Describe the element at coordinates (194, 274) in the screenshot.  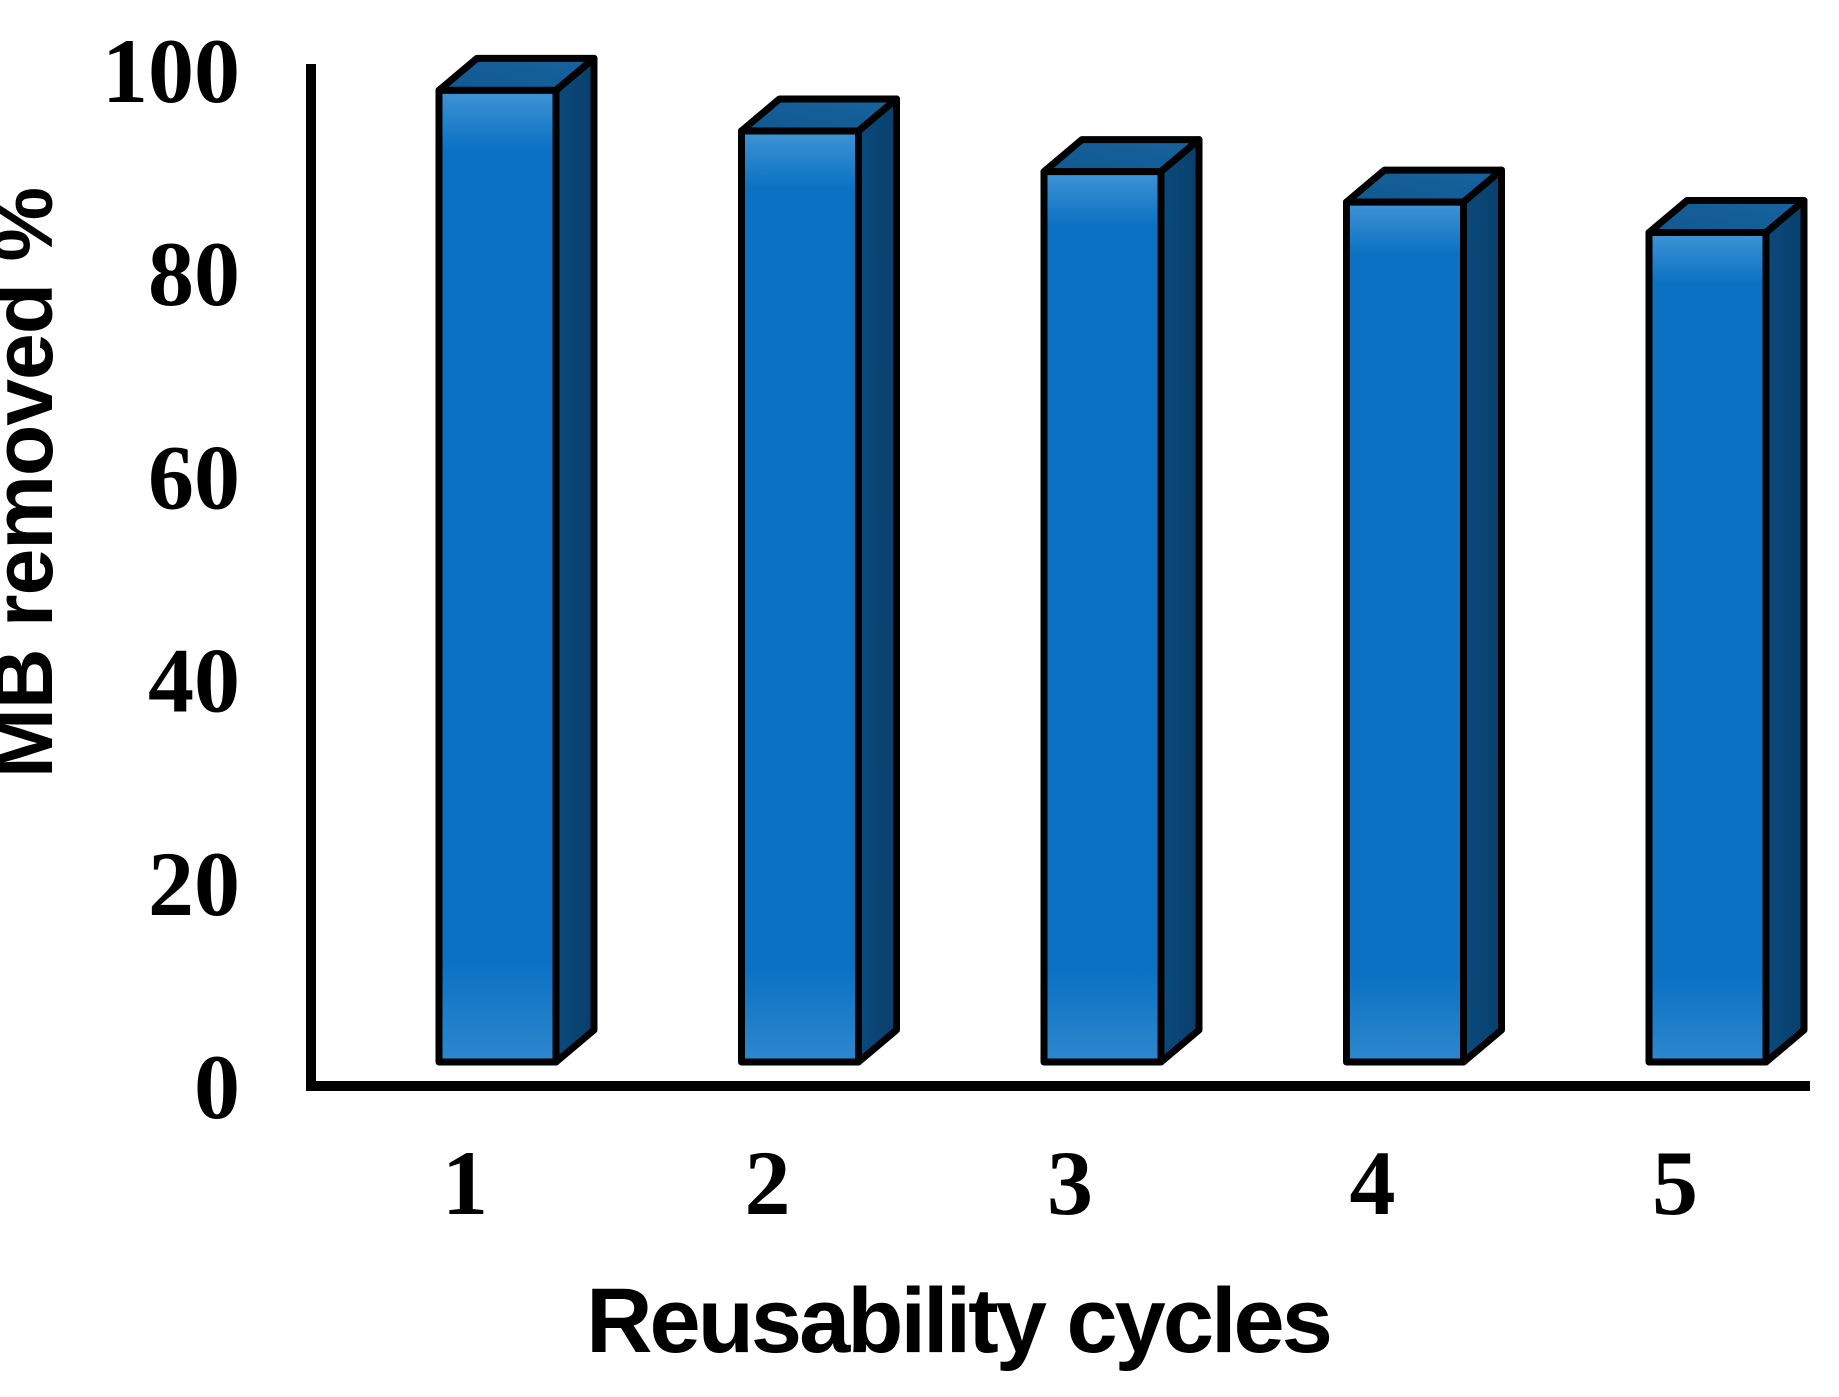
I see `y-tick-label: 80` at that location.